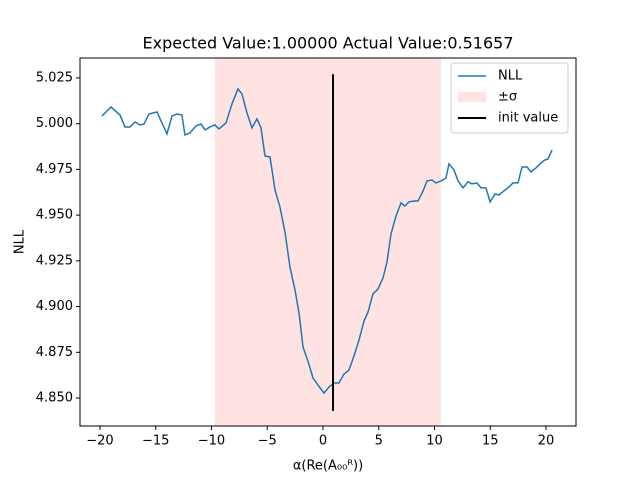 The width and height of the screenshot is (640, 480). What do you see at coordinates (54, 215) in the screenshot?
I see `y-tick-label: 4.950` at bounding box center [54, 215].